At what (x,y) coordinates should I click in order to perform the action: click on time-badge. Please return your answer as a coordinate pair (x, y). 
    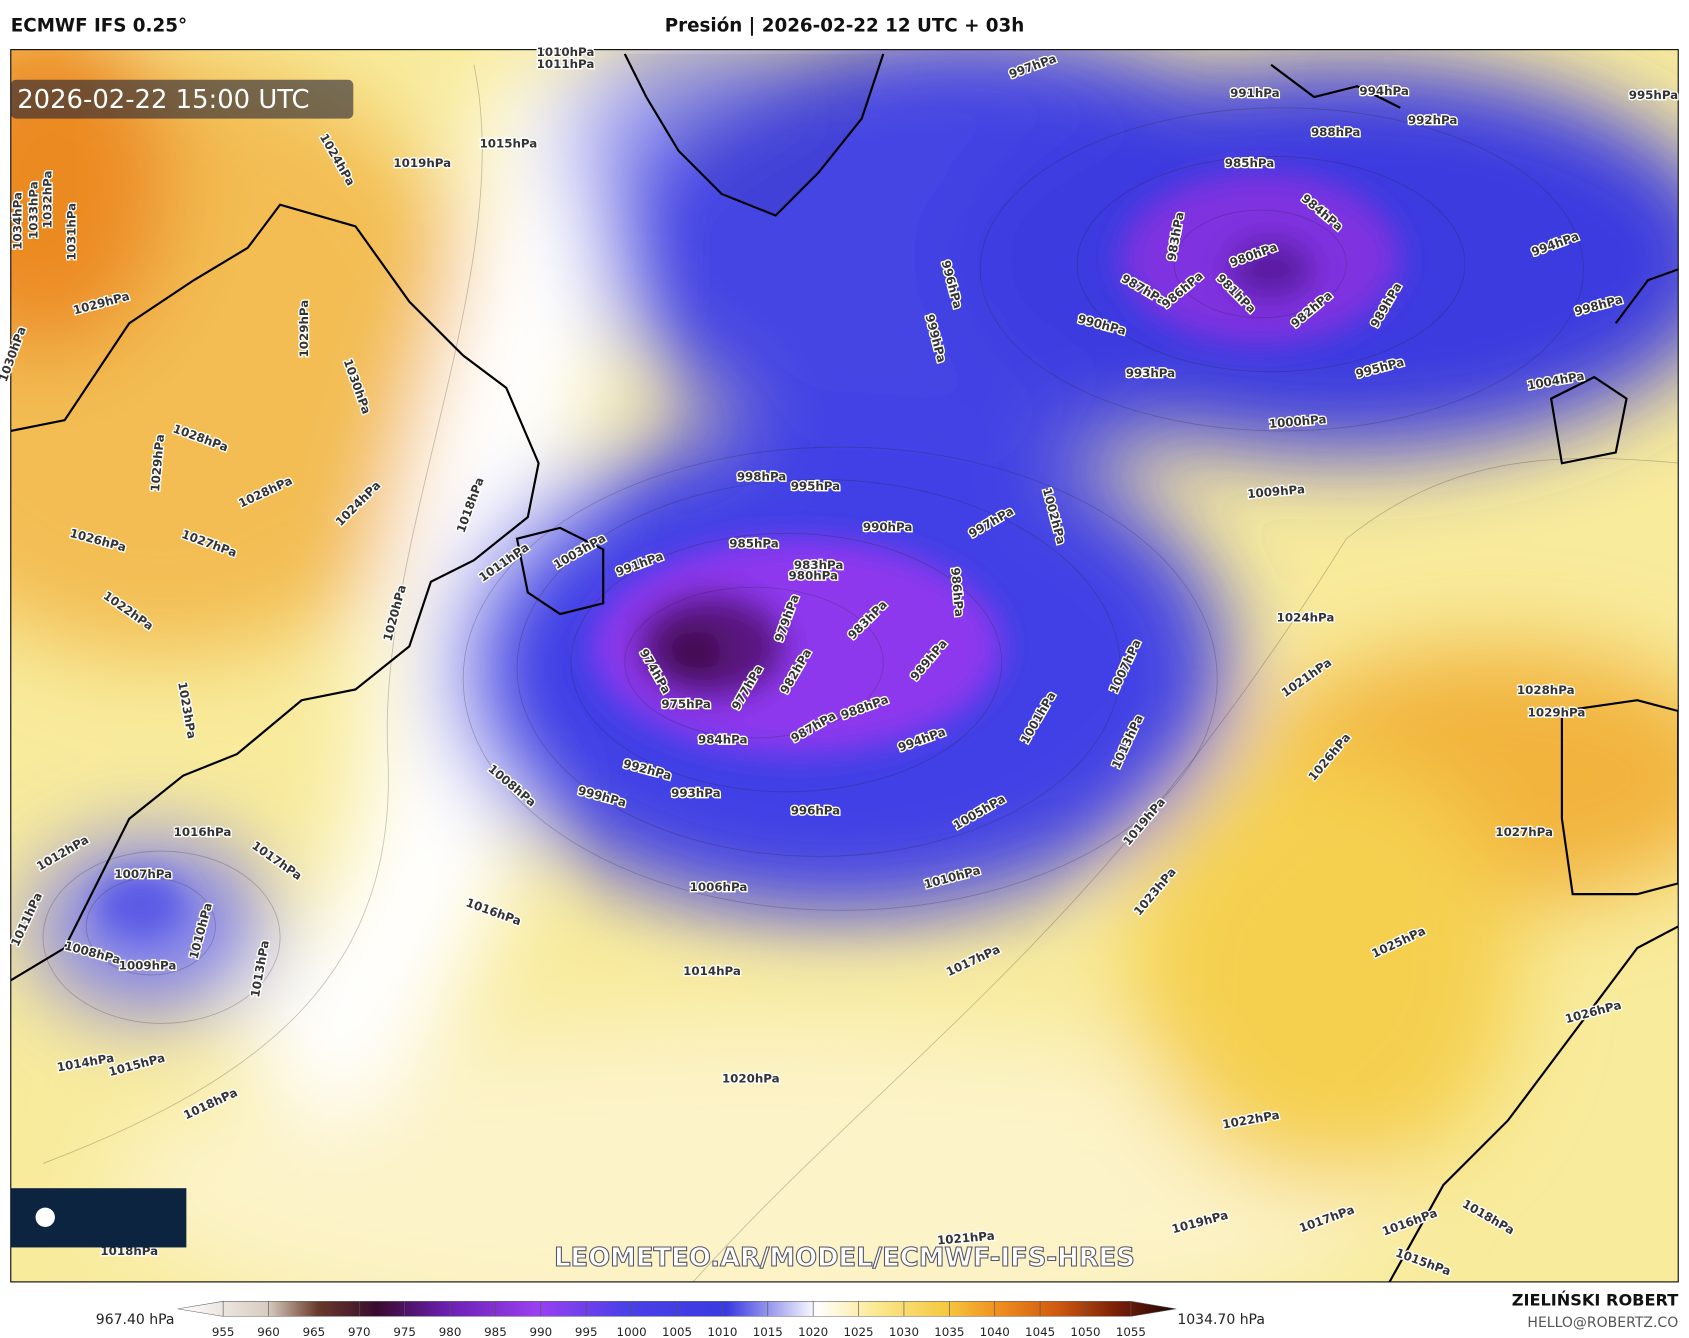
    Looking at the image, I should click on (182, 99).